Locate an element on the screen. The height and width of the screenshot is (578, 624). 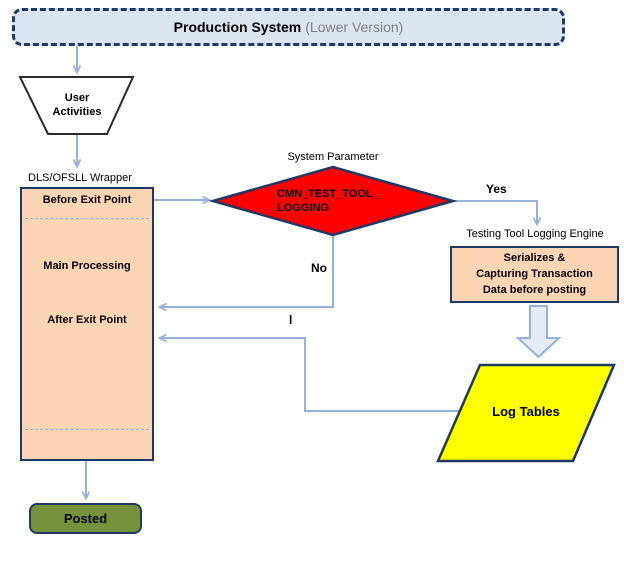
posted-label: Posted is located at coordinates (85, 518).